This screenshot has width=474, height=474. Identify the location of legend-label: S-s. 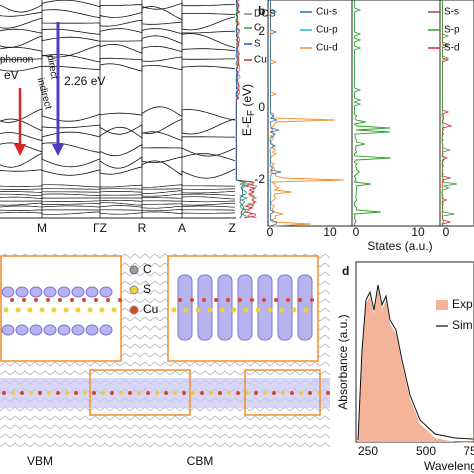
(451, 12).